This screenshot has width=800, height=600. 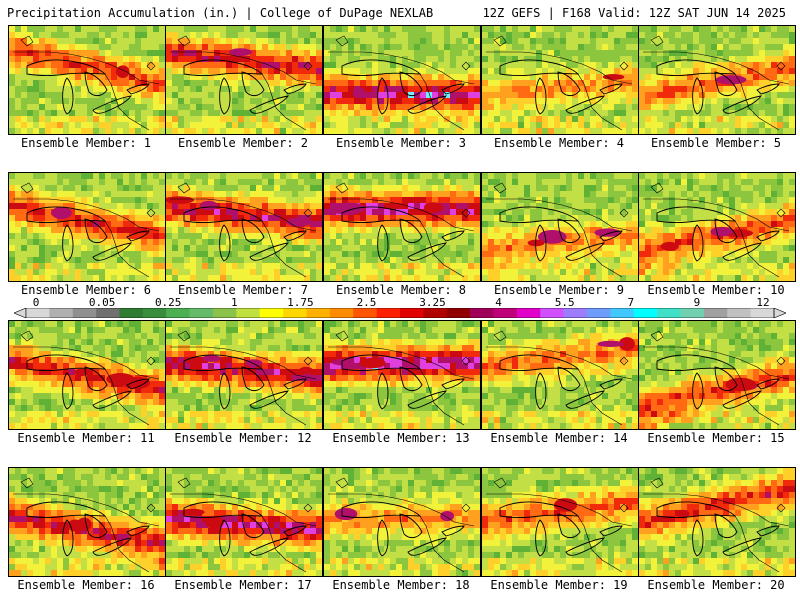 What do you see at coordinates (564, 302) in the screenshot?
I see `colorbar-tick-label: 5.5` at bounding box center [564, 302].